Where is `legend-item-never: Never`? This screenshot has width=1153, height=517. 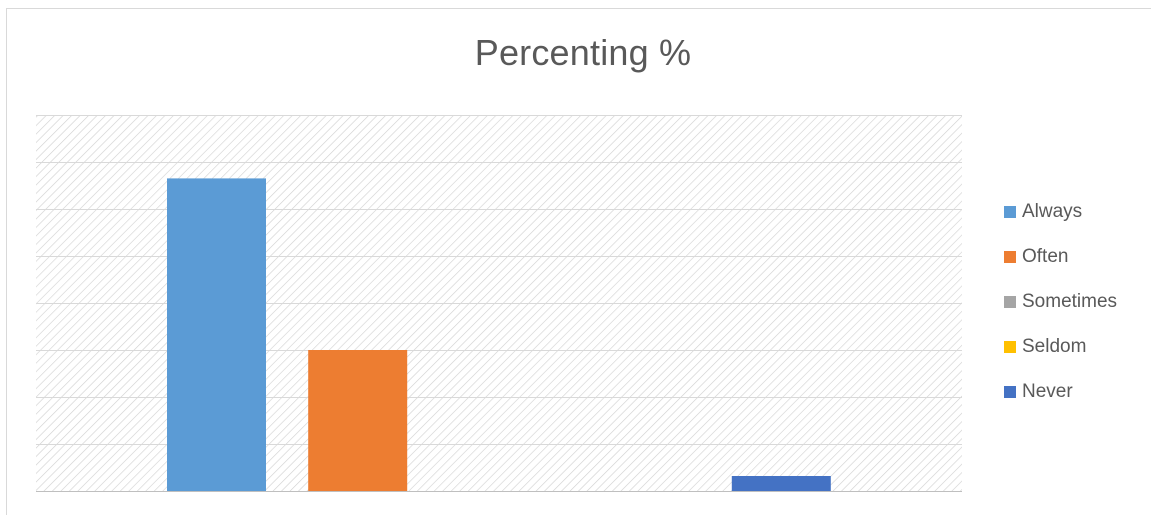 legend-item-never: Never is located at coordinates (1078, 402).